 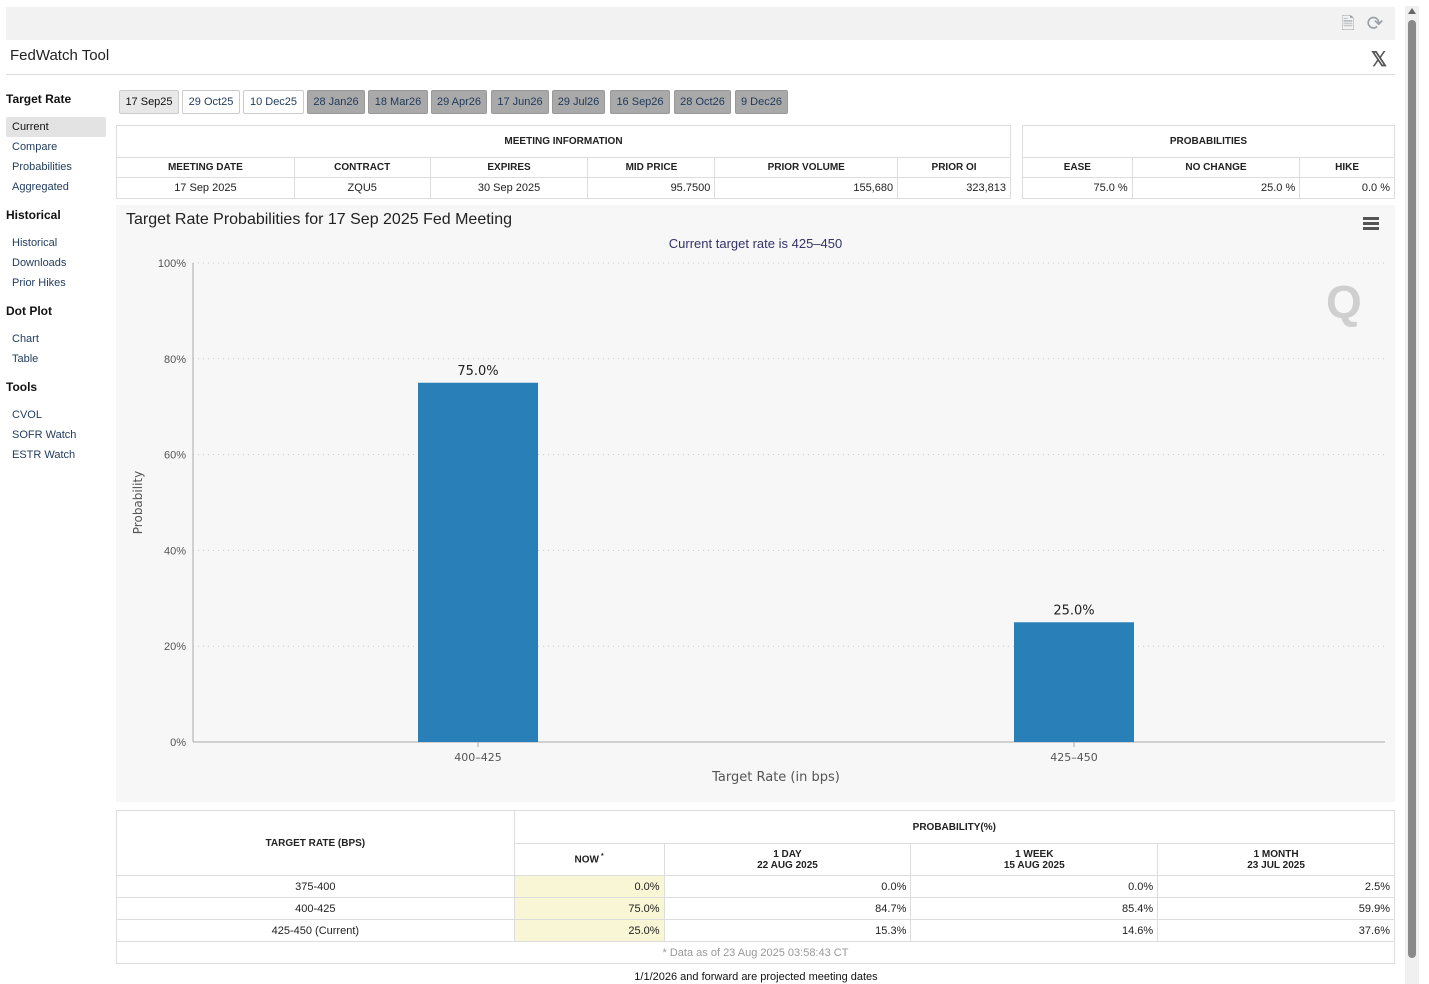 What do you see at coordinates (25, 339) in the screenshot?
I see `sidebar-item-chart: Chart` at bounding box center [25, 339].